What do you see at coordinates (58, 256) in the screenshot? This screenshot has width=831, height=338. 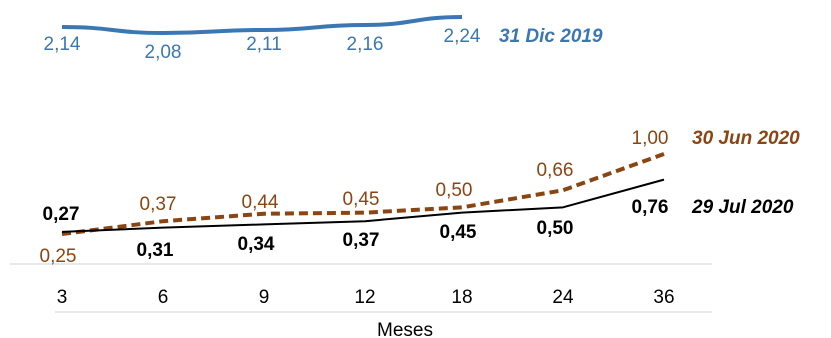 I see `data-label: 0,25` at bounding box center [58, 256].